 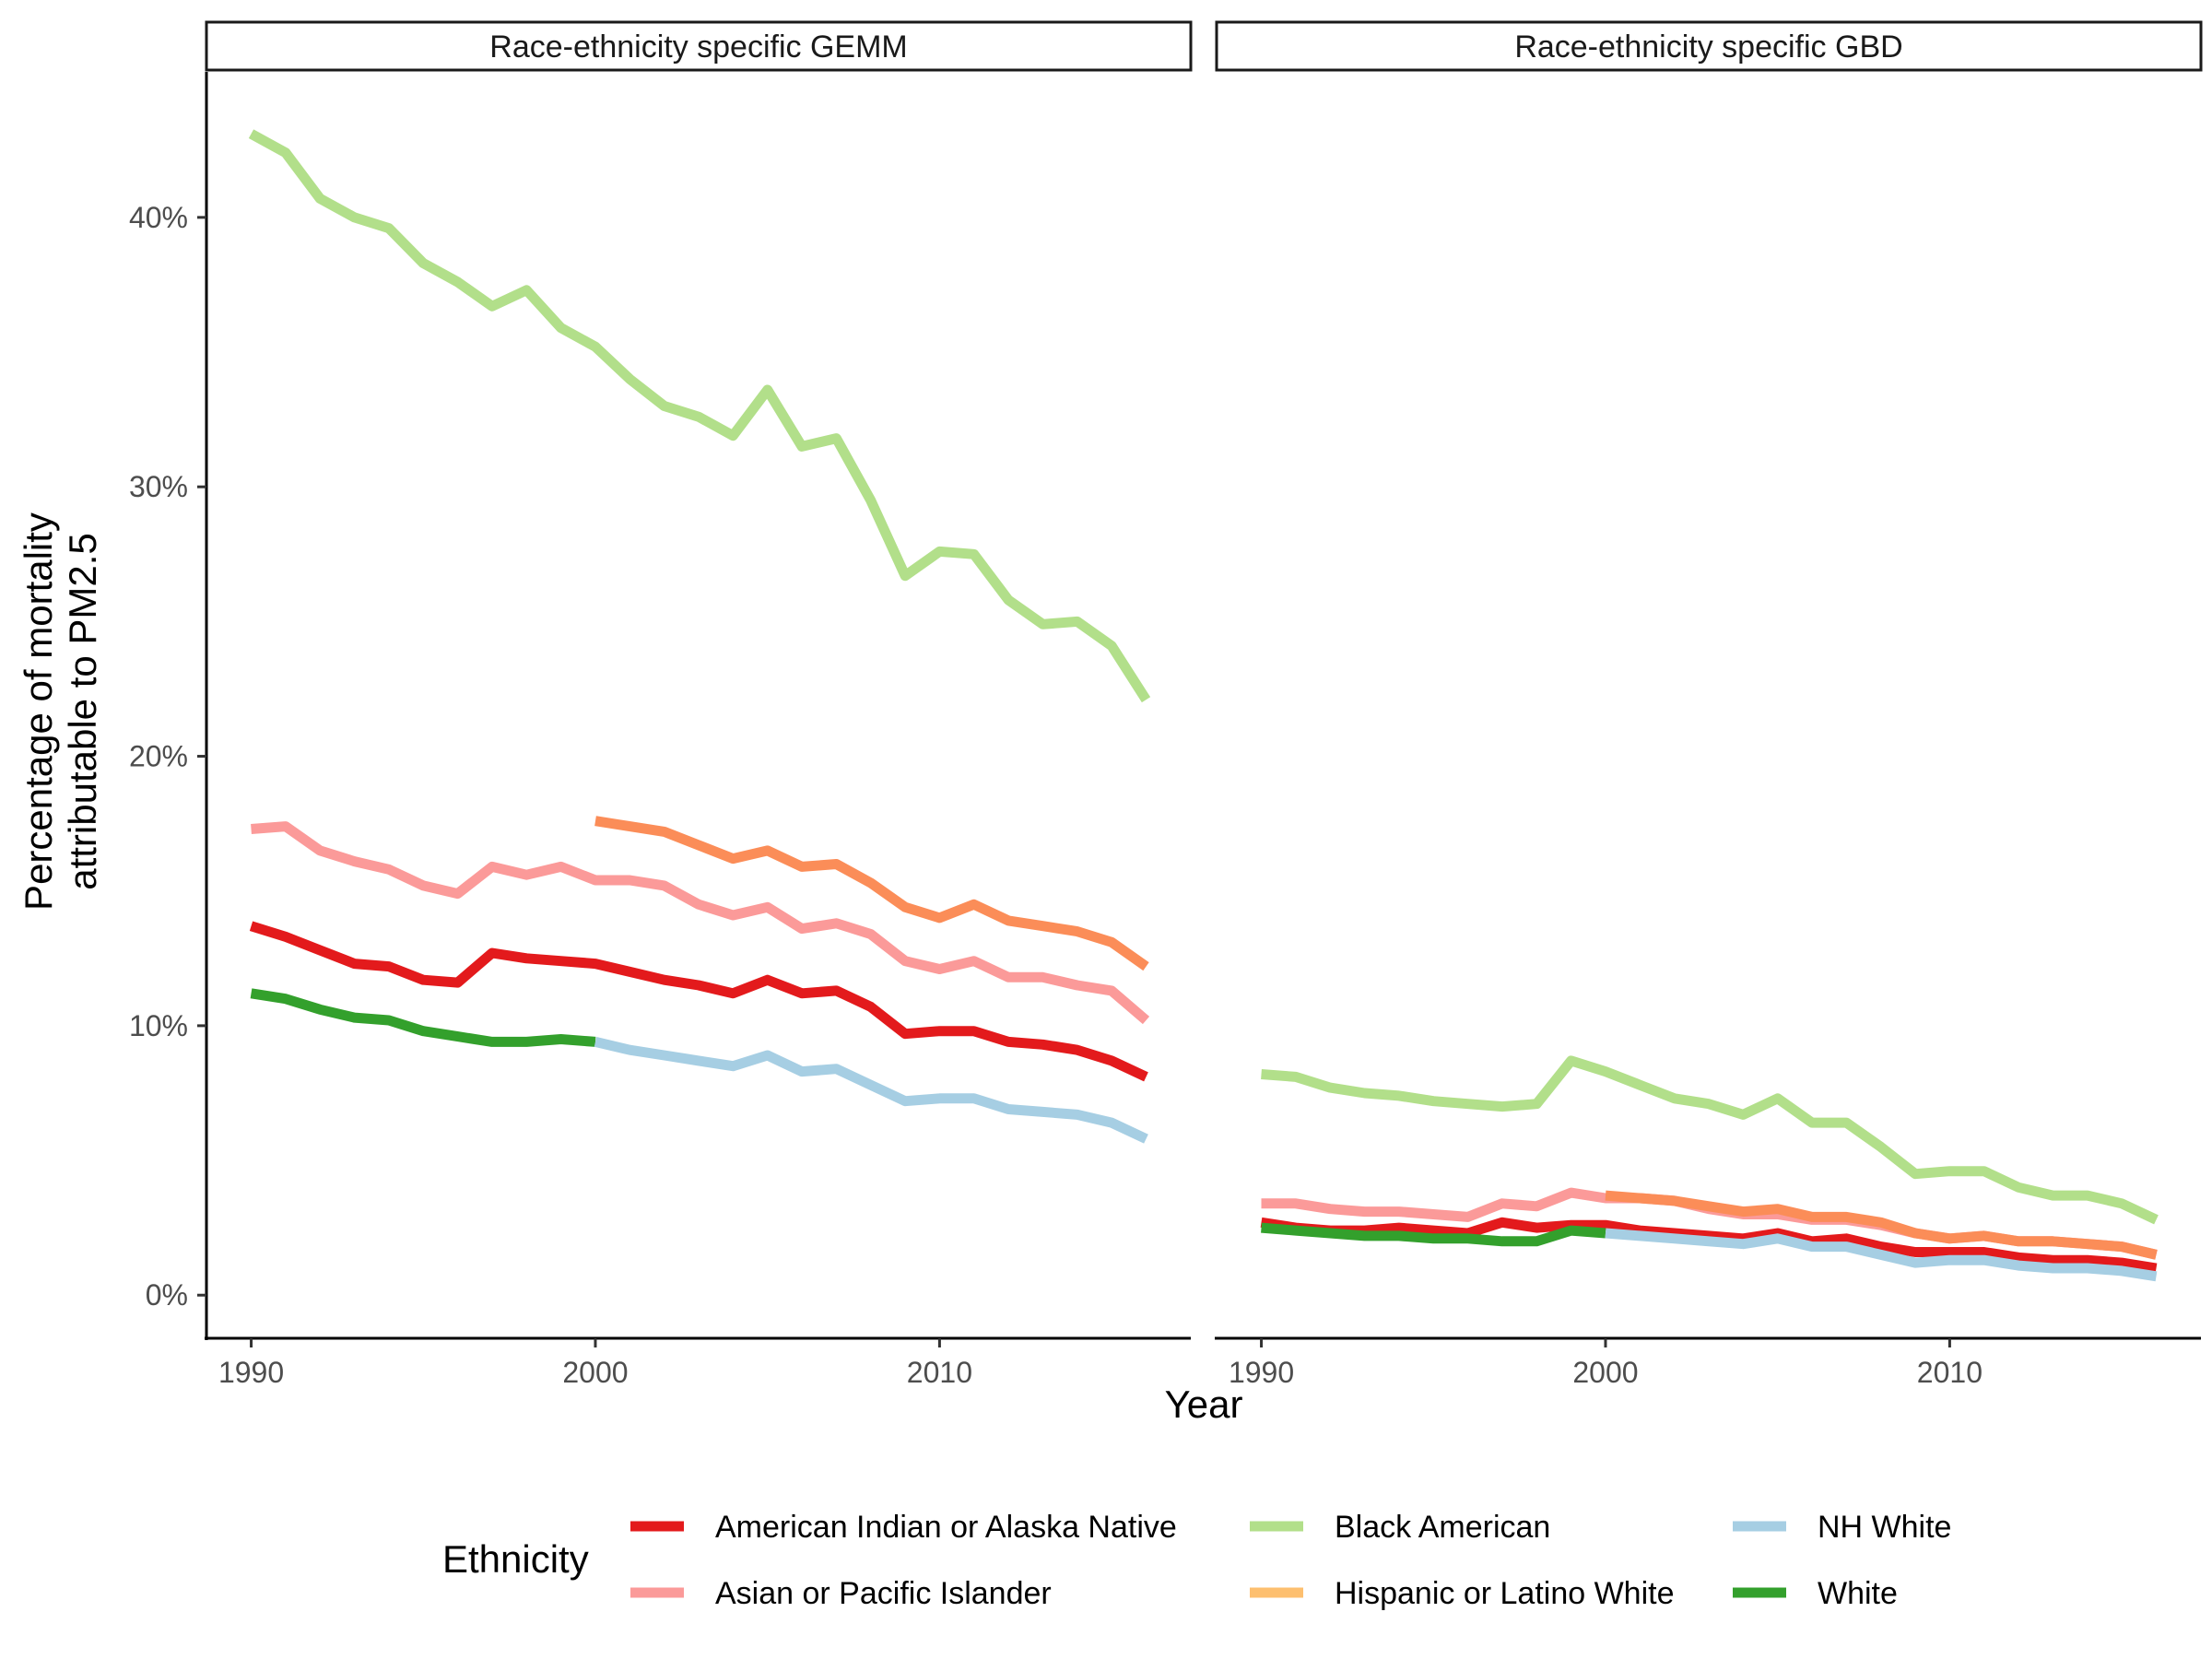 I want to click on x-ticks-gemm: 1990 2000 2010, so click(x=595, y=1363).